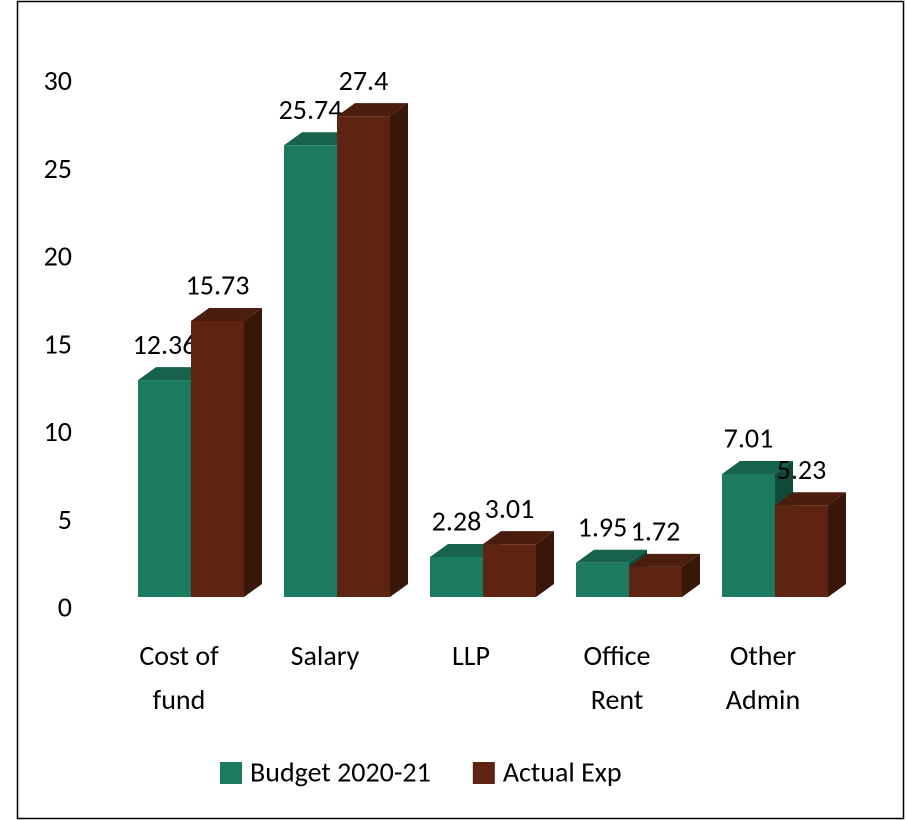 The height and width of the screenshot is (820, 907). Describe the element at coordinates (562, 772) in the screenshot. I see `legend-label: Actual Exp` at that location.